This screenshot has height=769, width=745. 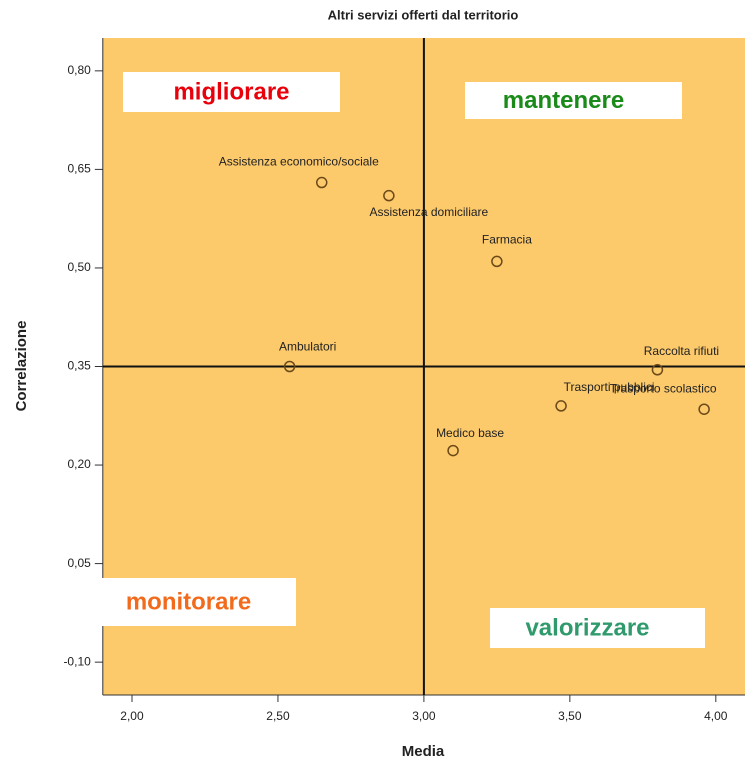 I want to click on point-label: Assistenza economico/sociale, so click(x=299, y=162).